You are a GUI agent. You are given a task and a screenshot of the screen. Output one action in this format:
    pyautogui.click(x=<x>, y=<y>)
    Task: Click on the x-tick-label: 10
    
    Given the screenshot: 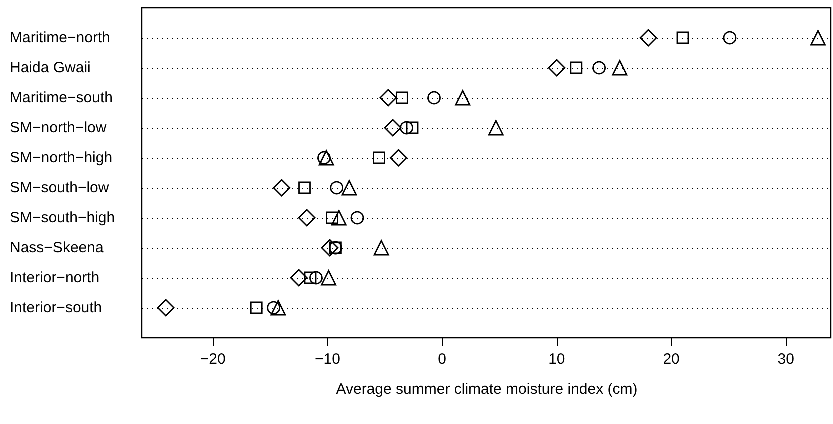 What is the action you would take?
    pyautogui.click(x=557, y=359)
    